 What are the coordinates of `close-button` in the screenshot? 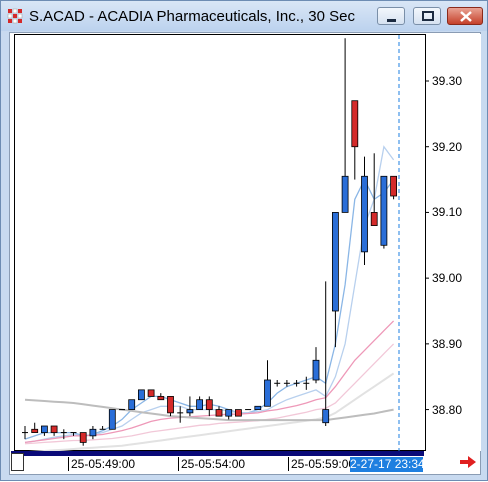 It's located at (465, 16).